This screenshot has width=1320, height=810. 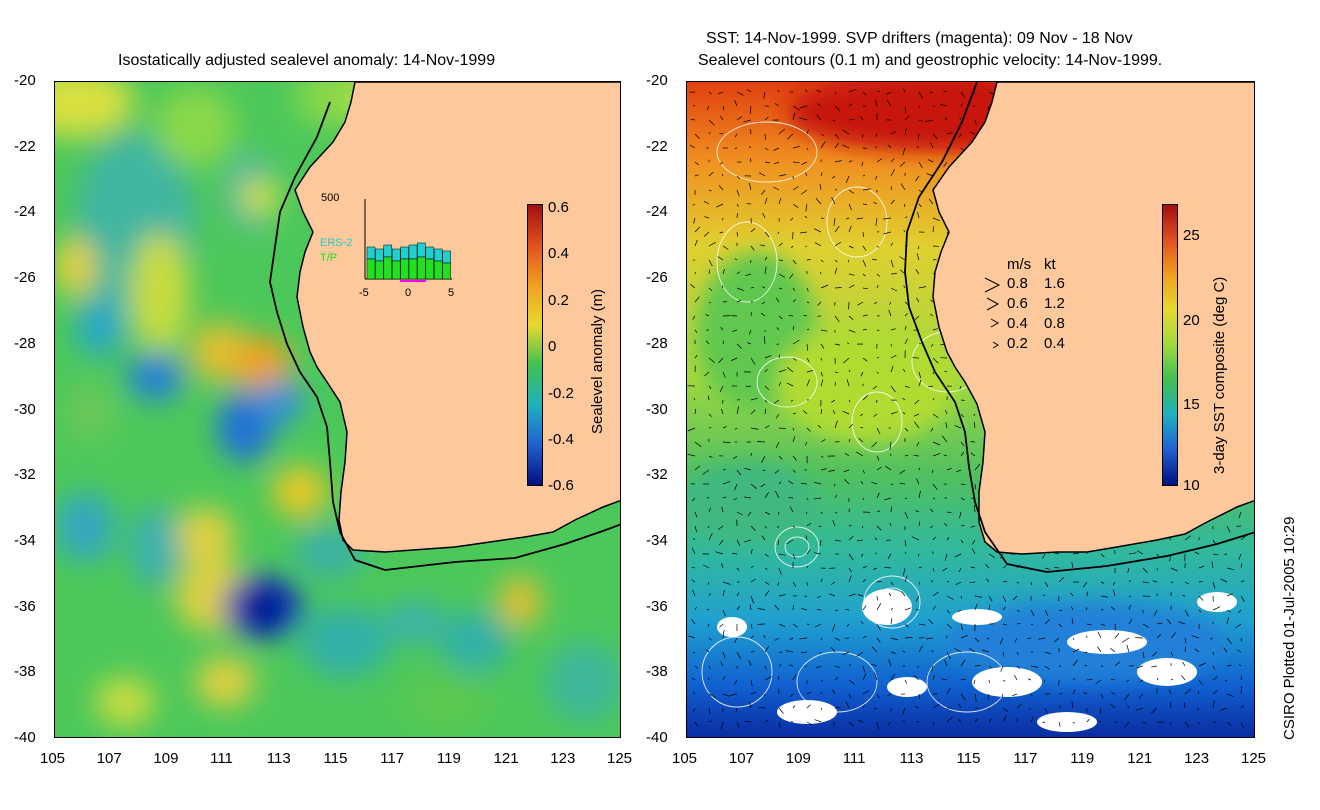 What do you see at coordinates (25, 737) in the screenshot?
I see `left-lat-tick: -40` at bounding box center [25, 737].